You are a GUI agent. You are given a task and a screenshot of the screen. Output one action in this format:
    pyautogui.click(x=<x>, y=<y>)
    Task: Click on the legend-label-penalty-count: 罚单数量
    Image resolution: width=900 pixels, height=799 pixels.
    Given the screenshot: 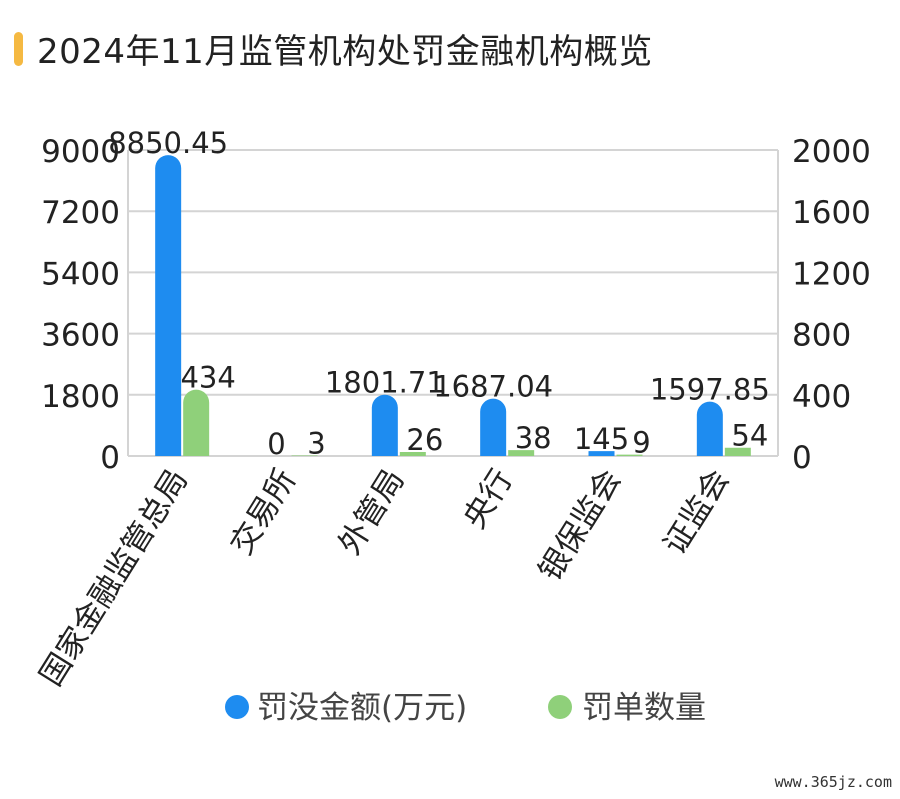 What is the action you would take?
    pyautogui.click(x=644, y=708)
    